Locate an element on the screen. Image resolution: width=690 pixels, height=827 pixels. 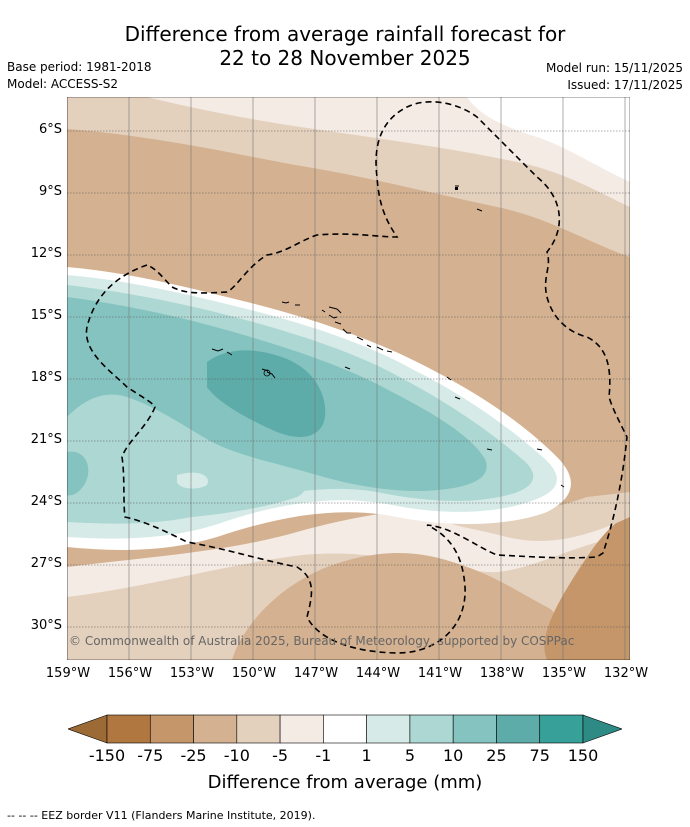
lon-label: 138°W is located at coordinates (502, 673).